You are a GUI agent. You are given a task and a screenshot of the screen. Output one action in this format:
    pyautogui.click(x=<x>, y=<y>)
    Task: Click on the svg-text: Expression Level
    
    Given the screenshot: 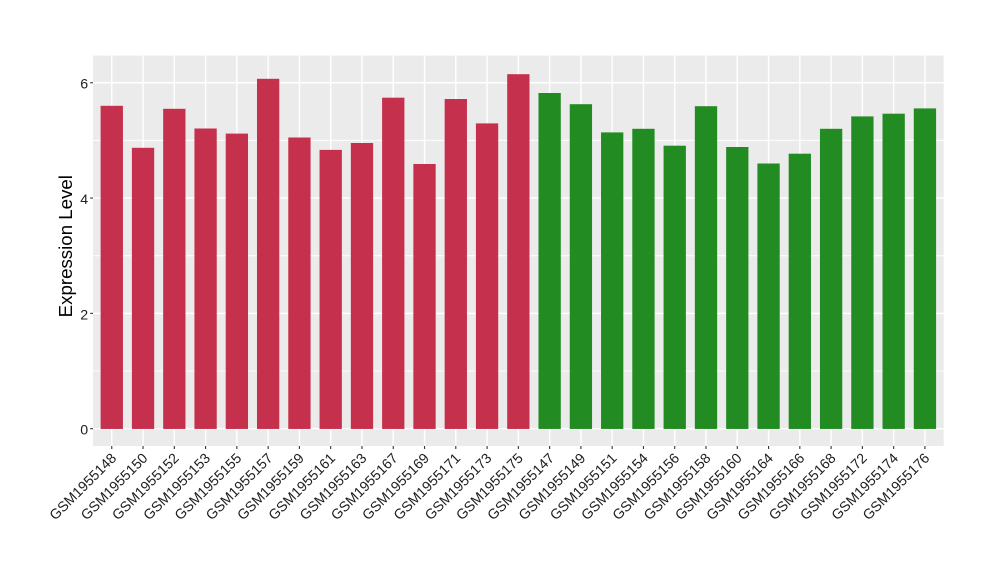 What is the action you would take?
    pyautogui.click(x=65, y=246)
    